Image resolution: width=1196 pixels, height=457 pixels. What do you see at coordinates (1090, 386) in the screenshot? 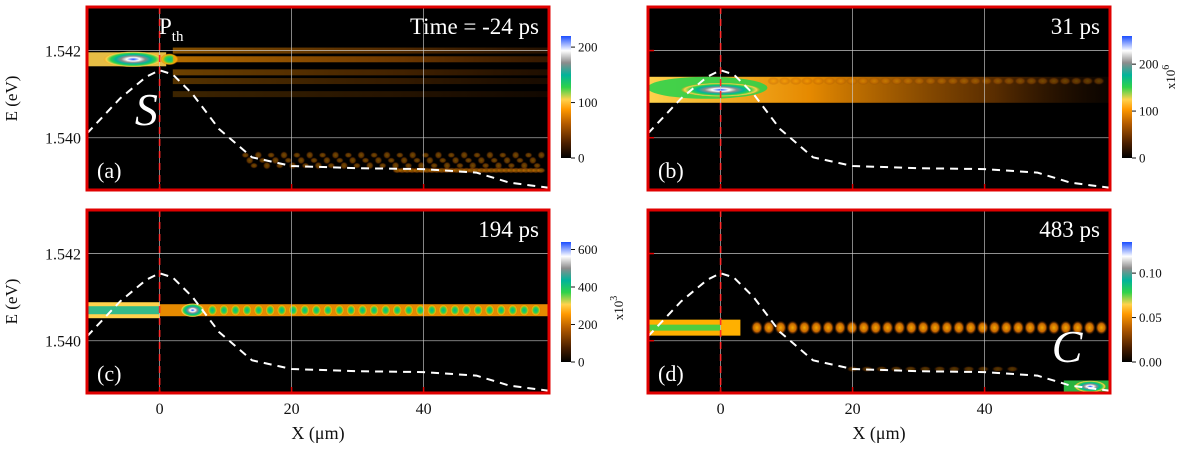
I see `trapped-hotspot` at bounding box center [1090, 386].